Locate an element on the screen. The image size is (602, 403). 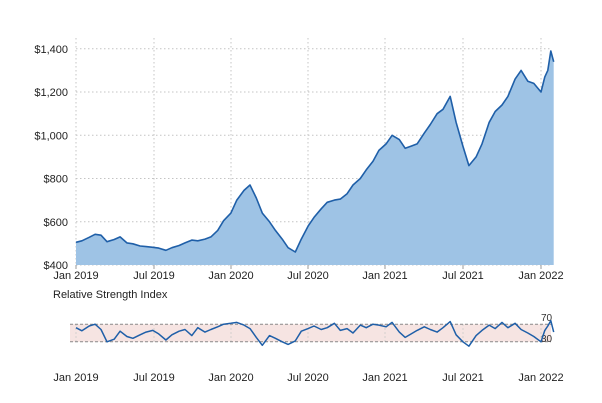
rsi-title: Relative Strength Index is located at coordinates (110, 295).